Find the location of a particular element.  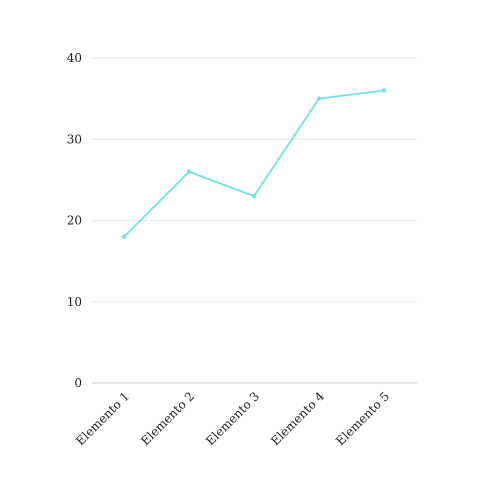

x-tick-label: Elemento 2 is located at coordinates (167, 418).